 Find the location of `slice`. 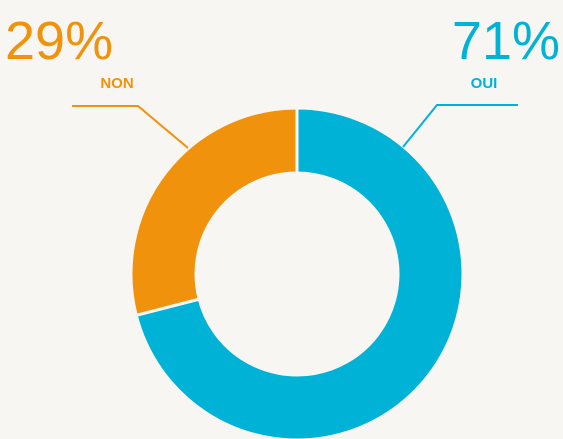

slice is located at coordinates (214, 212).